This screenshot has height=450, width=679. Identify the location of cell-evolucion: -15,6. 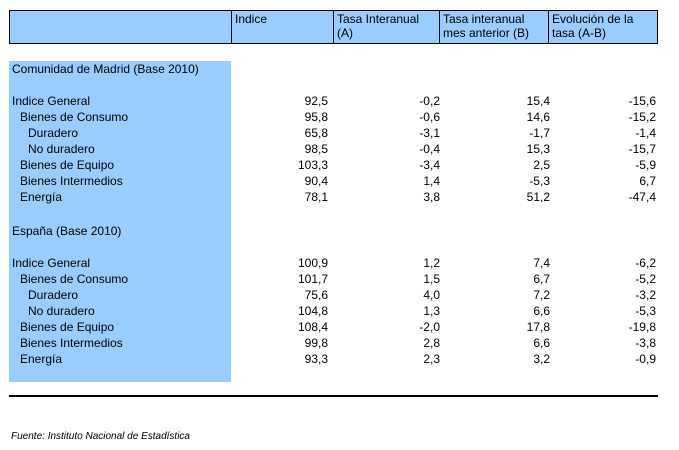
(642, 101).